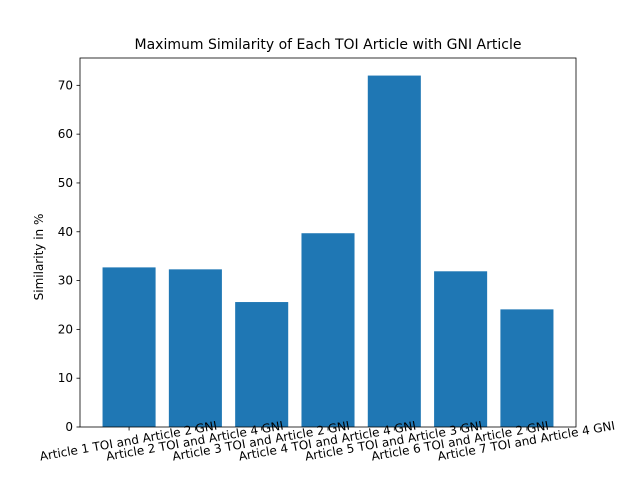 This screenshot has height=485, width=640. What do you see at coordinates (65, 183) in the screenshot?
I see `y-tick-label: 50` at bounding box center [65, 183].